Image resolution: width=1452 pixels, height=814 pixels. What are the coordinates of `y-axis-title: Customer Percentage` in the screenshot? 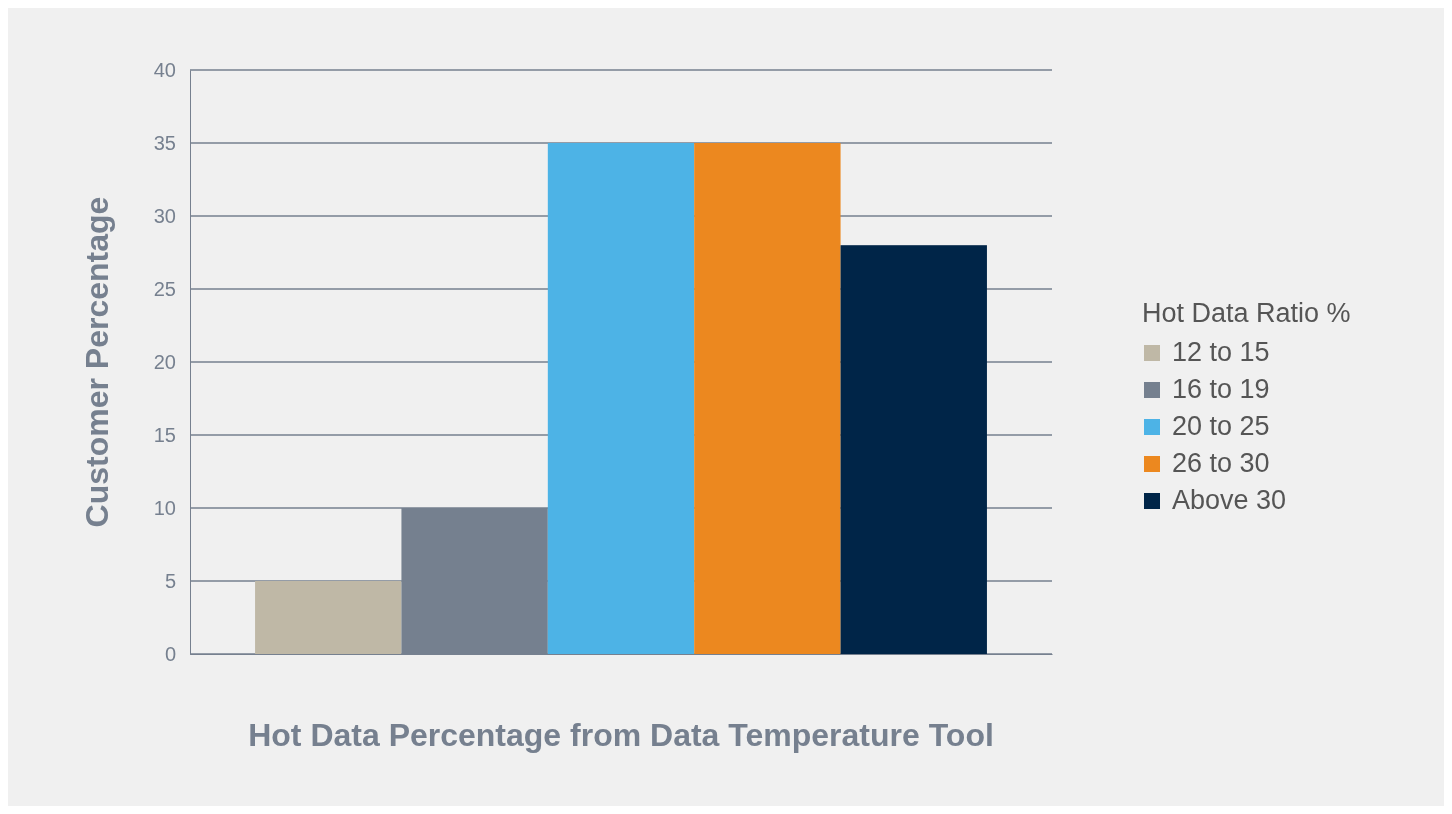 It's located at (97, 362).